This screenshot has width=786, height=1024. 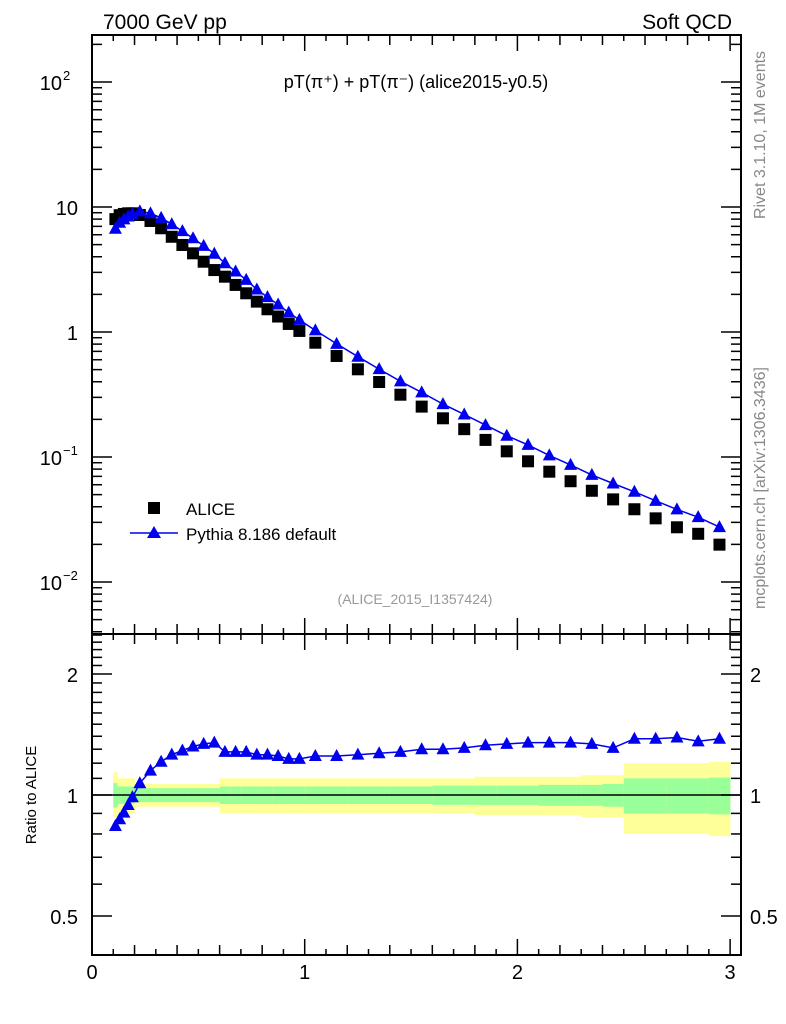 What do you see at coordinates (70, 450) in the screenshot?
I see `y-tick-label-exponent: −1` at bounding box center [70, 450].